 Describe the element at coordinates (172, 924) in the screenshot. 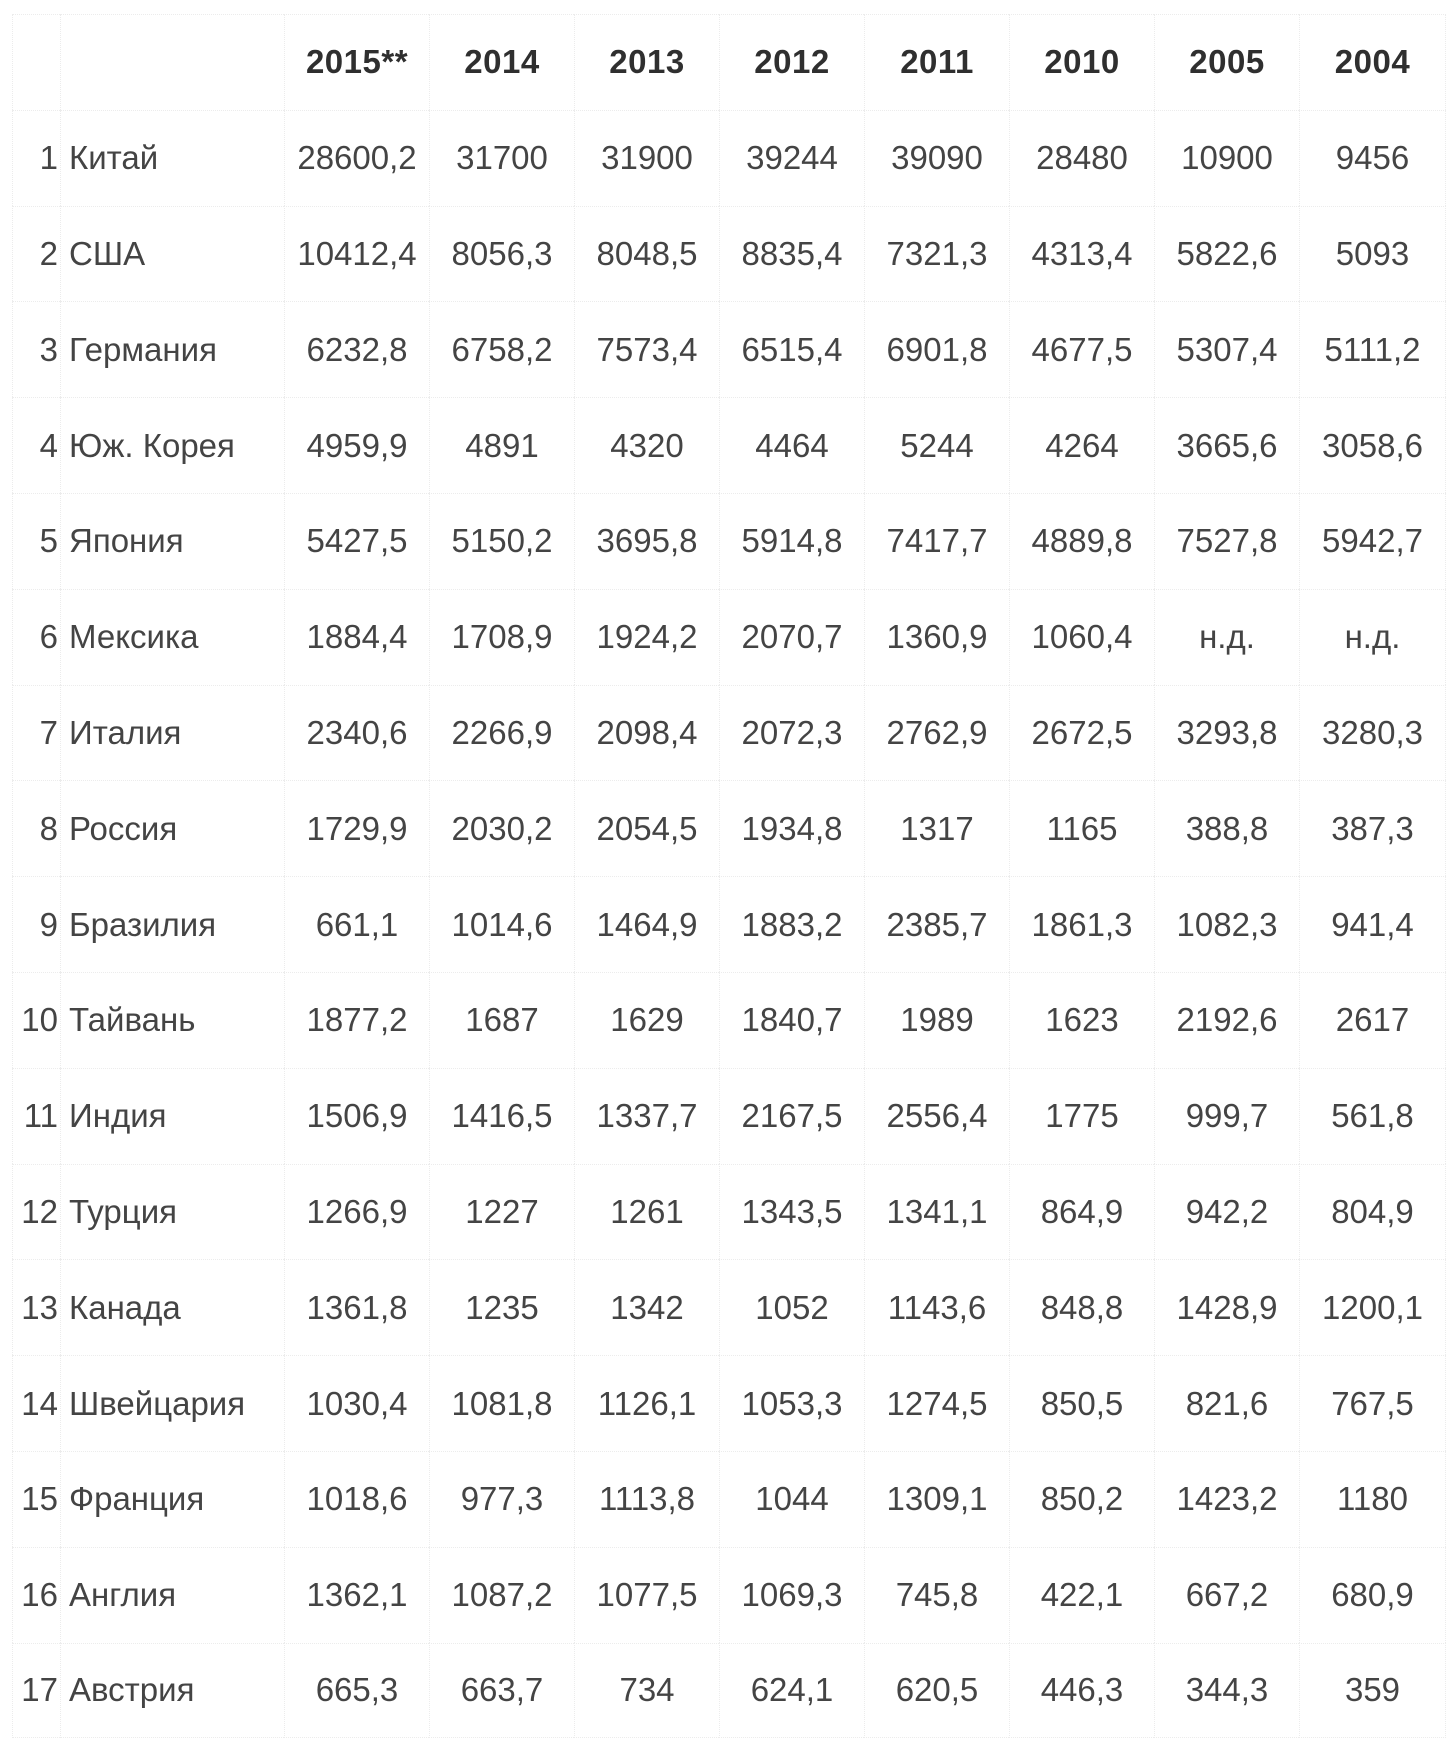

I see `country-cell: Бразилия` at that location.